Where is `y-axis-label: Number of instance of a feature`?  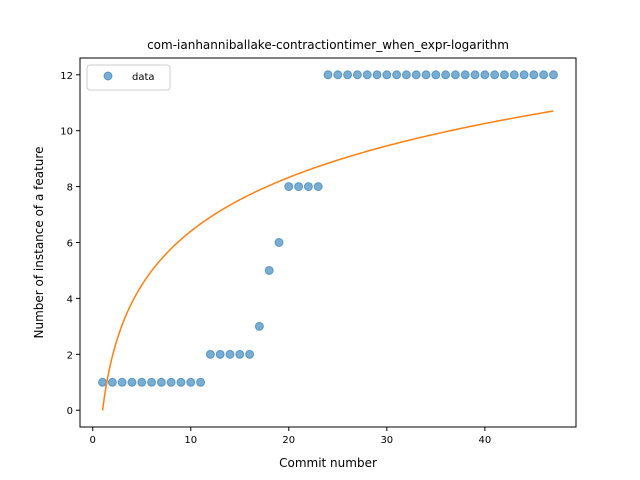 y-axis-label: Number of instance of a feature is located at coordinates (39, 243).